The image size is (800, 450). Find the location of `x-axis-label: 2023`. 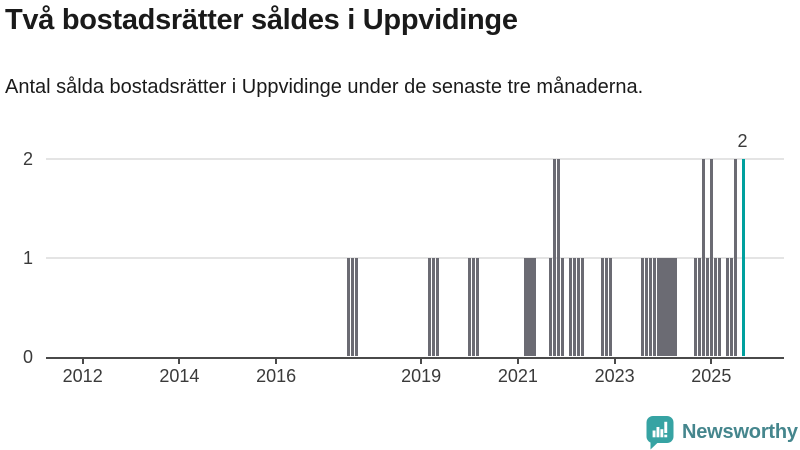

x-axis-label: 2023 is located at coordinates (614, 375).